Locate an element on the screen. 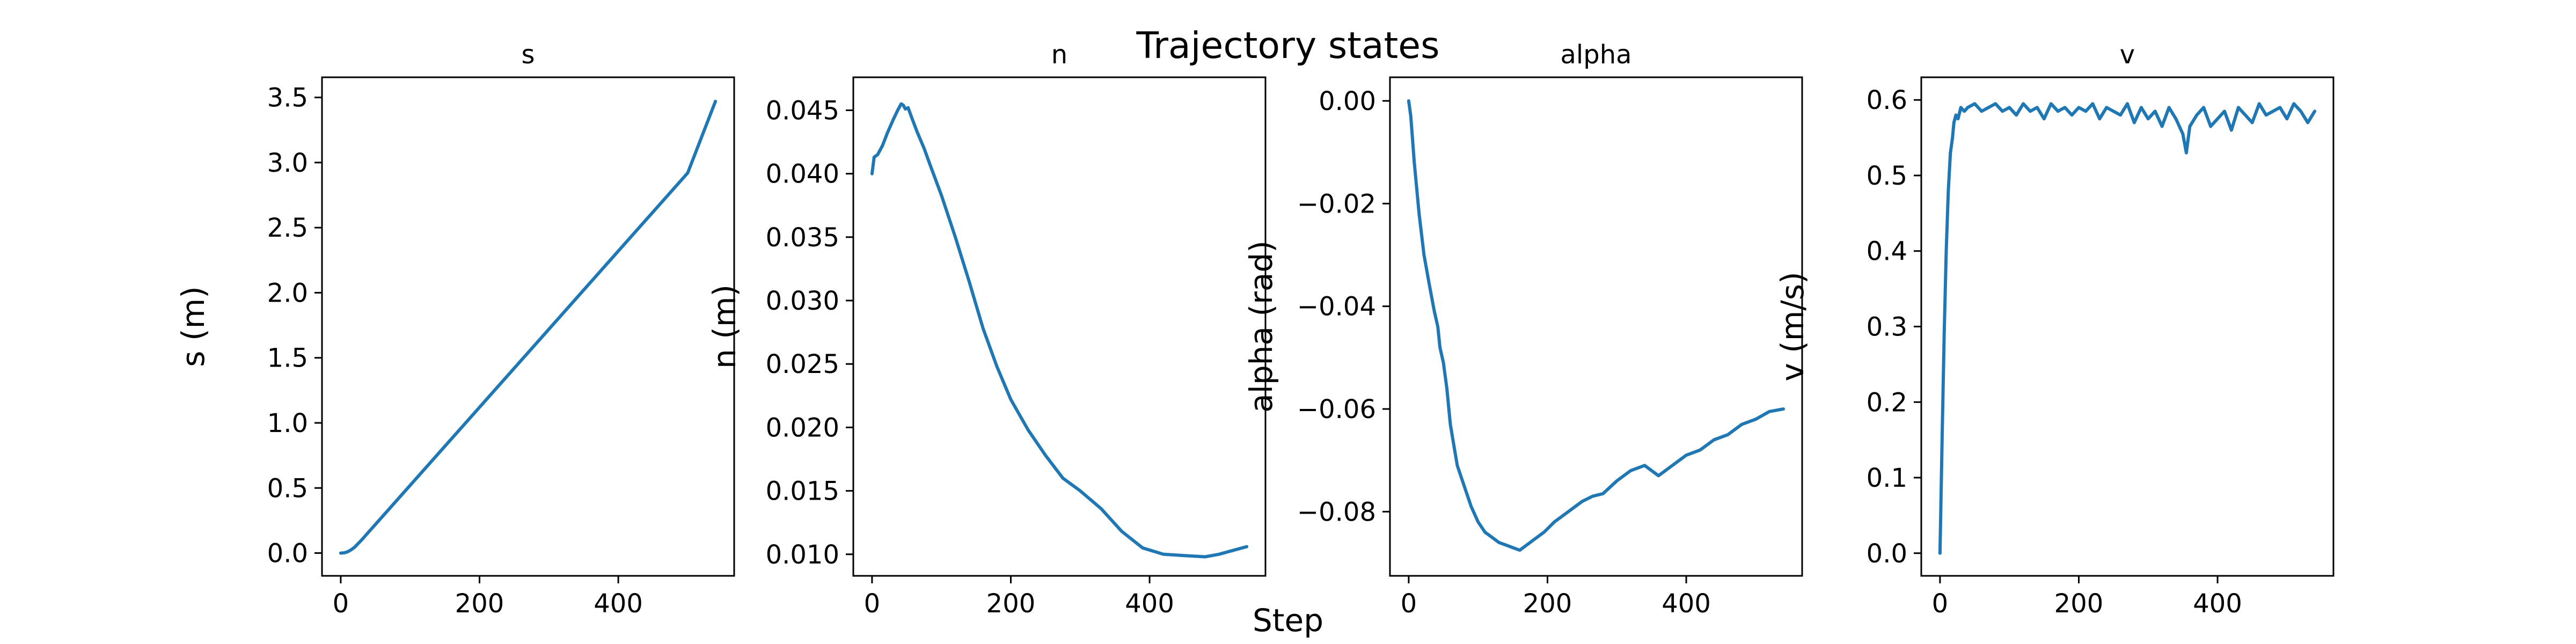  y-tick-label: 3.0 is located at coordinates (287, 163).